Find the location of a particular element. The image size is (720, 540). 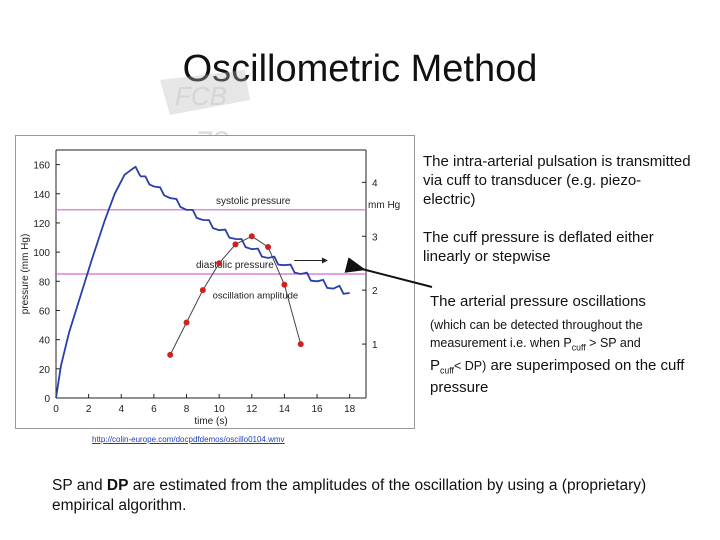

y-tick-label: 140 is located at coordinates (41, 195).